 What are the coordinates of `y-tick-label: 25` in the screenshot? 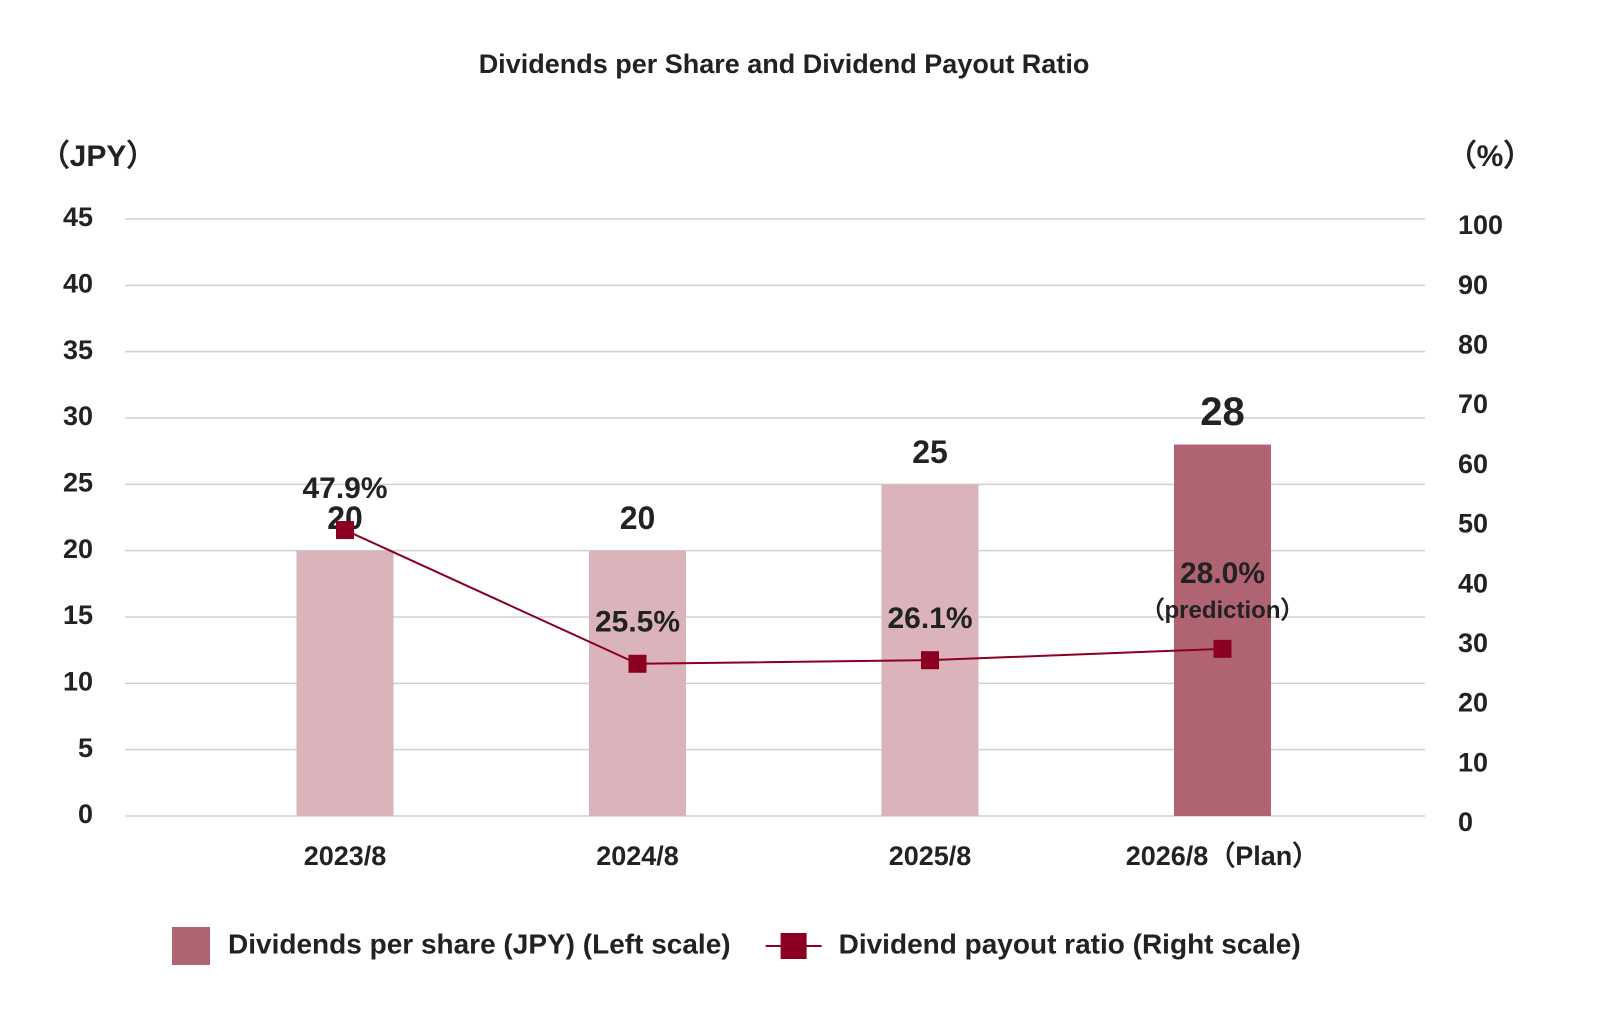 It's located at (78, 482).